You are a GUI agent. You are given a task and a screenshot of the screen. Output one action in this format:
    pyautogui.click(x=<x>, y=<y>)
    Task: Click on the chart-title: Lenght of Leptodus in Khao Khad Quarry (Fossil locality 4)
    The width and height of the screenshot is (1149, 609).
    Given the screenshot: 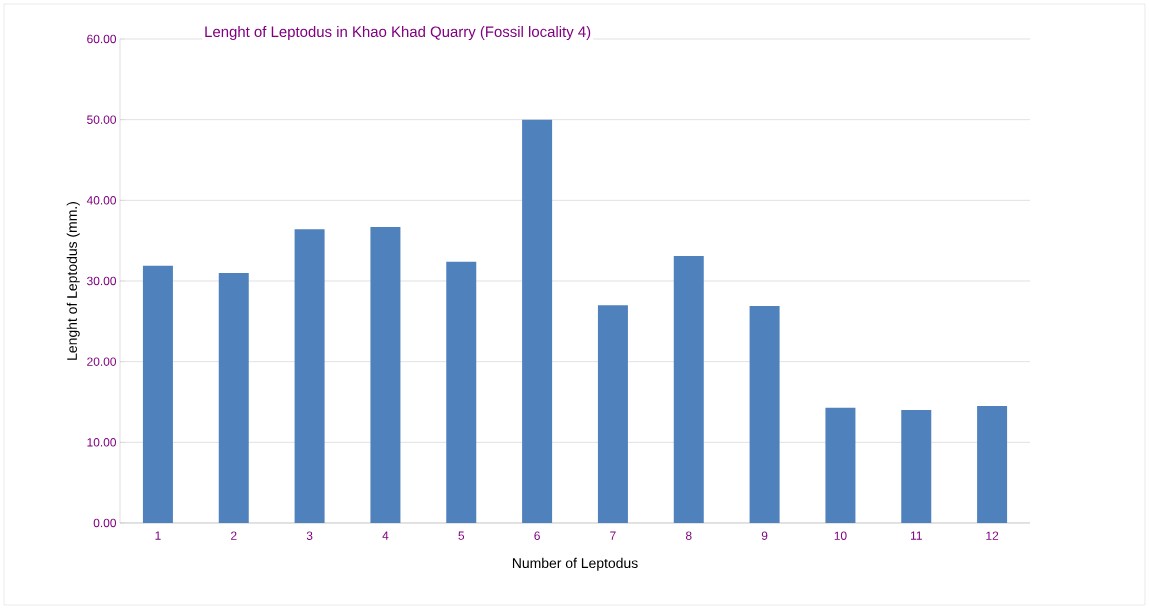 What is the action you would take?
    pyautogui.click(x=398, y=33)
    